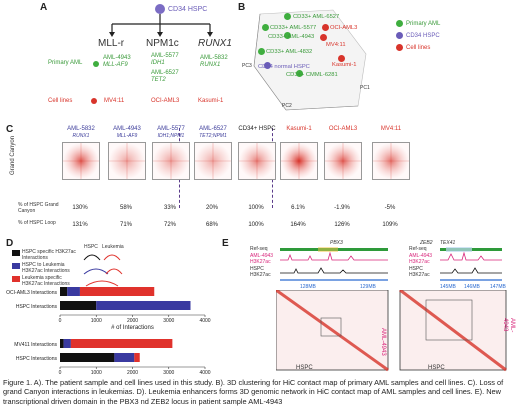  Describe the element at coordinates (49, 255) in the screenshot. I see `d-legend-1: HSPC specific H3K27ac Interactions` at that location.